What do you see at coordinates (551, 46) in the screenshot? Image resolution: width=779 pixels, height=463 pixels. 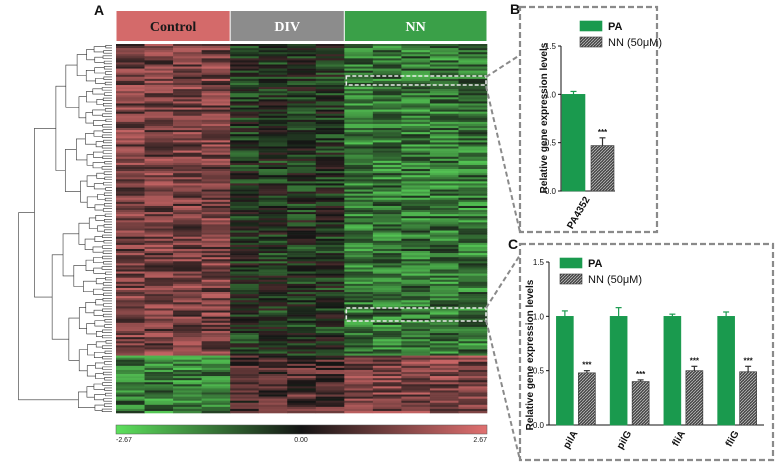 I see `y-tick-label: 1.5` at bounding box center [551, 46].